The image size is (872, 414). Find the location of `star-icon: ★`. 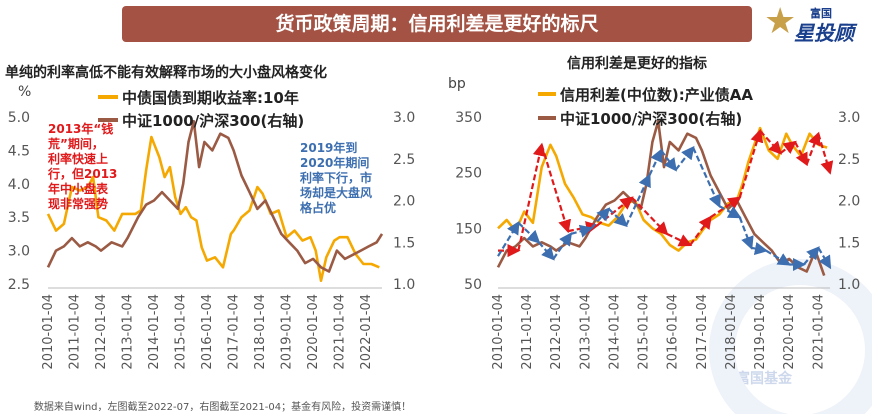

star-icon: ★ is located at coordinates (780, 21).